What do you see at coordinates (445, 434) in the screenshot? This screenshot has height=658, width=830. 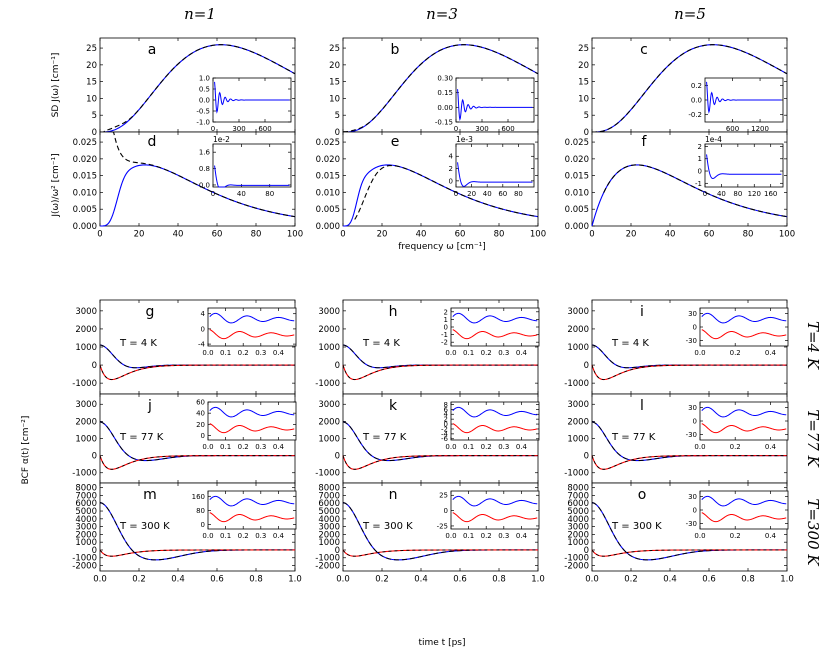 I see `inset-k-ytick-label: -4` at bounding box center [445, 434].